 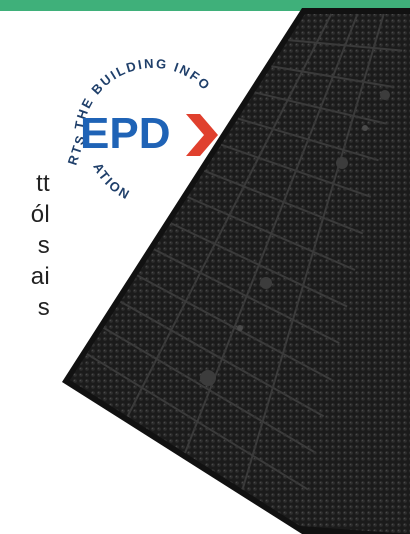 I want to click on text-fragment-5: s, so click(x=43, y=307).